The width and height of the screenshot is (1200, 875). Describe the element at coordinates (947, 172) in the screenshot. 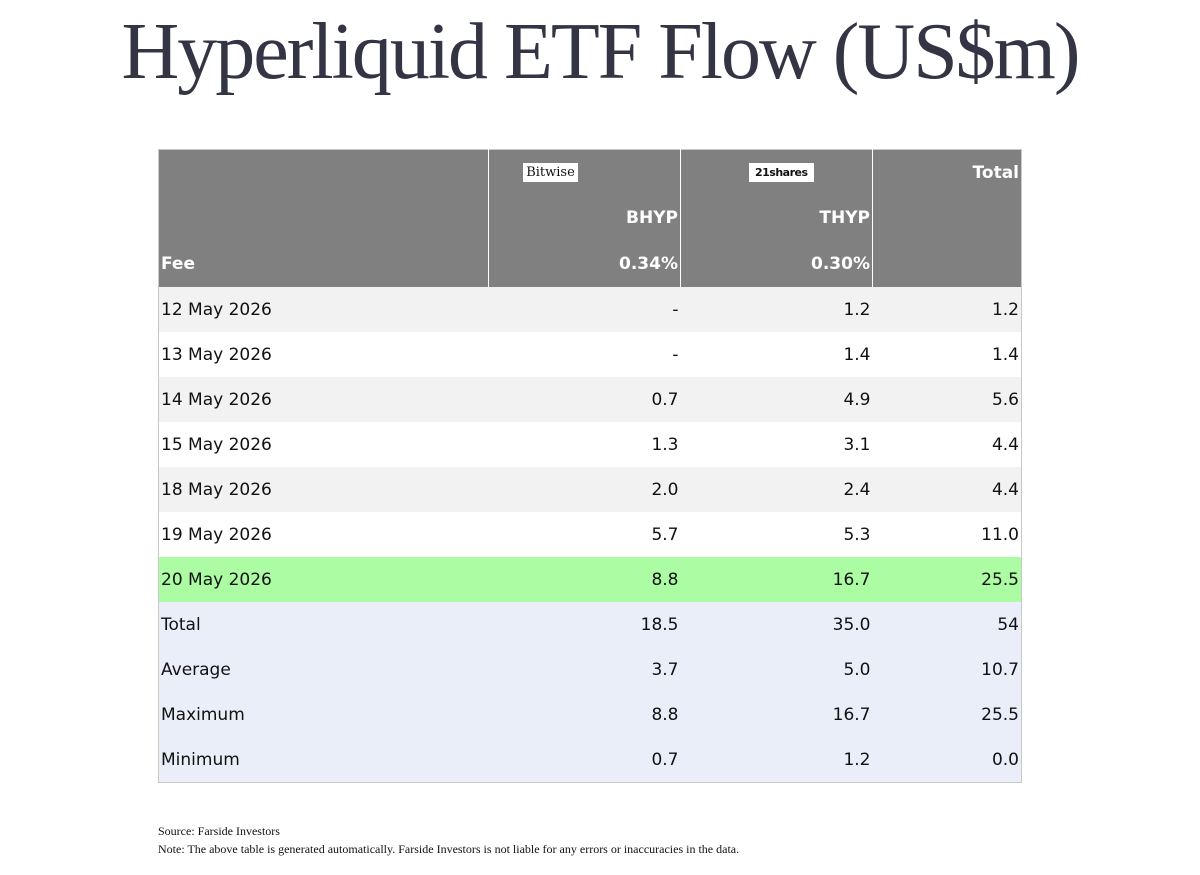

I see `total-column-header: Total` at that location.